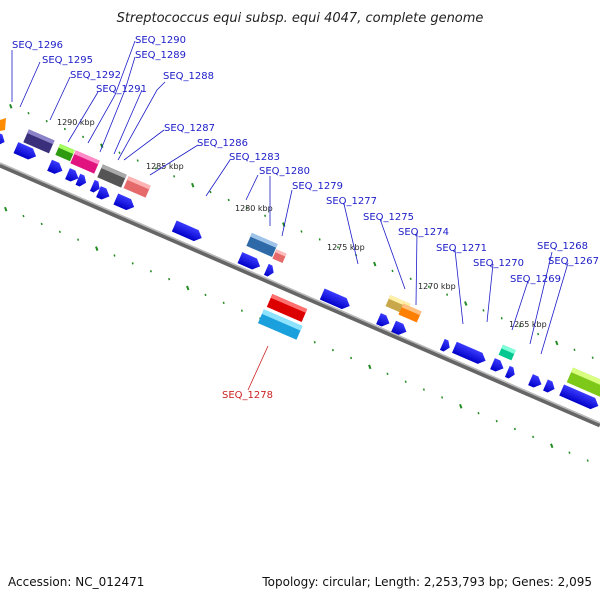 The height and width of the screenshot is (600, 600). Describe the element at coordinates (188, 76) in the screenshot. I see `gene-label-seq-1288: SEQ_1288` at that location.